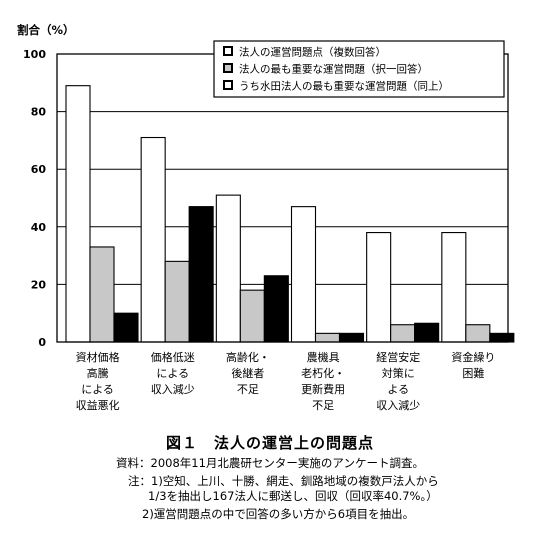 The width and height of the screenshot is (540, 535). What do you see at coordinates (351, 337) in the screenshot?
I see `bar-s3-c4` at bounding box center [351, 337].